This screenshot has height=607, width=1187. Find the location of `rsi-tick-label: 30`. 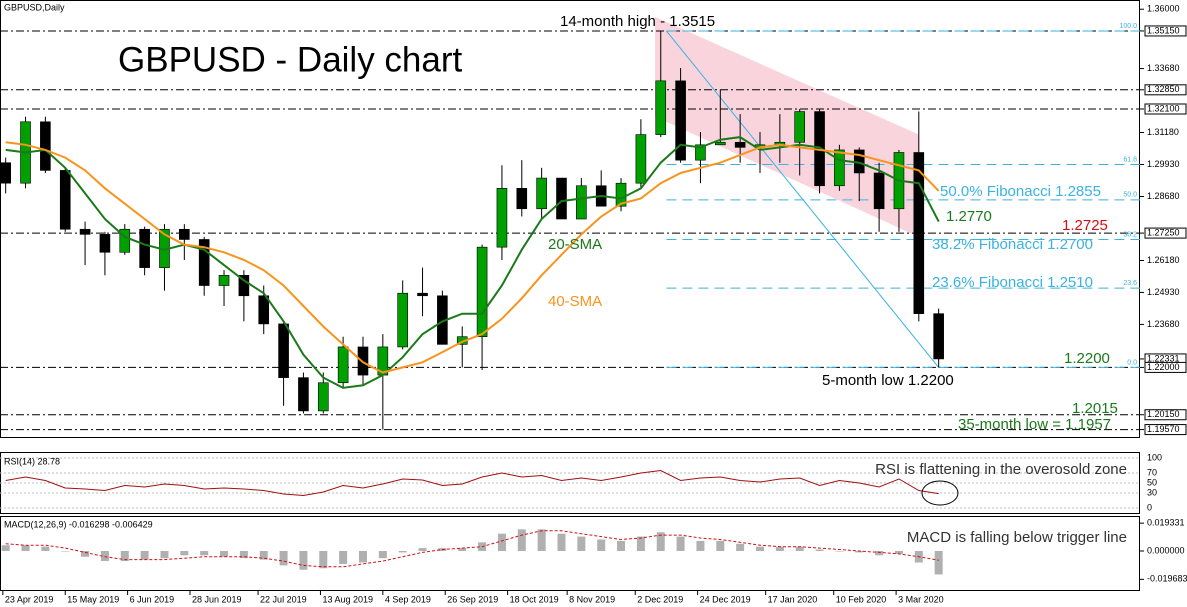

rsi-tick-label: 30 is located at coordinates (1152, 492).